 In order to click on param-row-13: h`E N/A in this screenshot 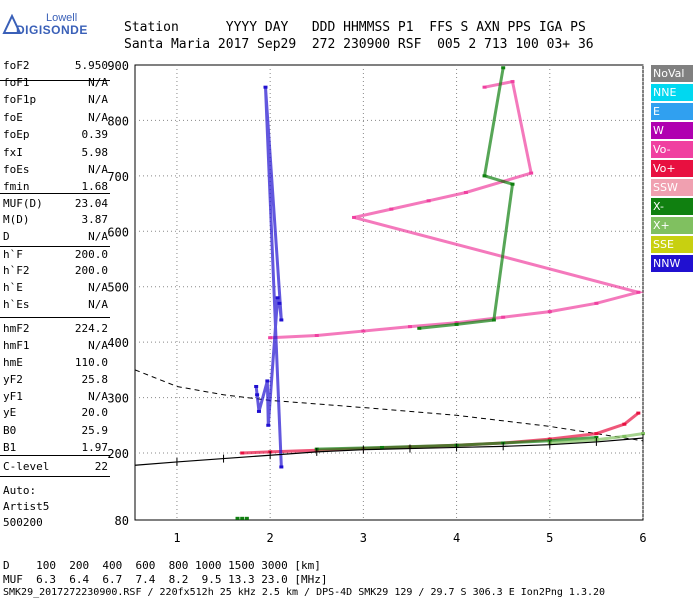, I will do `click(55, 287)`.